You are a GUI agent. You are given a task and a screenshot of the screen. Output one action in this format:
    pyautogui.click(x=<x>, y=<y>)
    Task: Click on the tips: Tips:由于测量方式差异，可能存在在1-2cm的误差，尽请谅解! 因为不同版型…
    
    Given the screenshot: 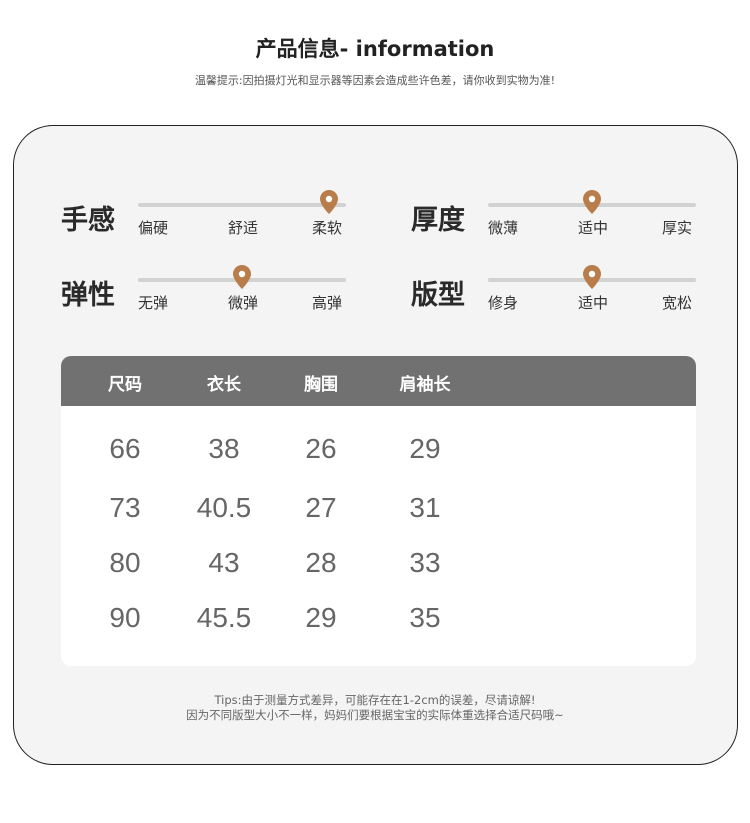 What is the action you would take?
    pyautogui.click(x=375, y=708)
    